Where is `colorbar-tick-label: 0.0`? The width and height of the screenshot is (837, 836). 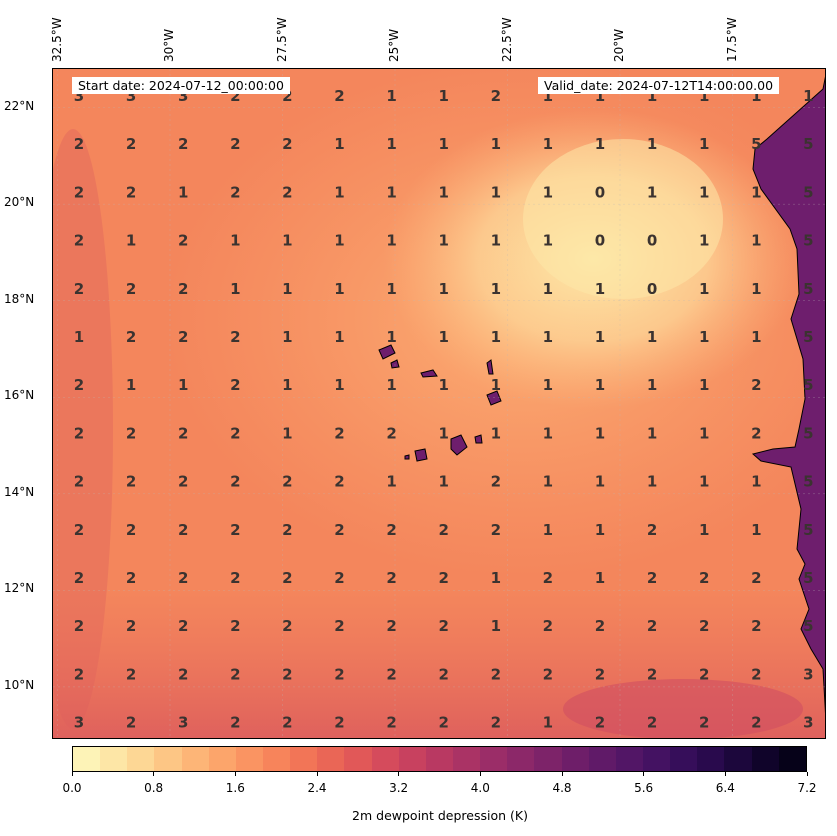
colorbar-tick-label: 0.0 is located at coordinates (72, 788).